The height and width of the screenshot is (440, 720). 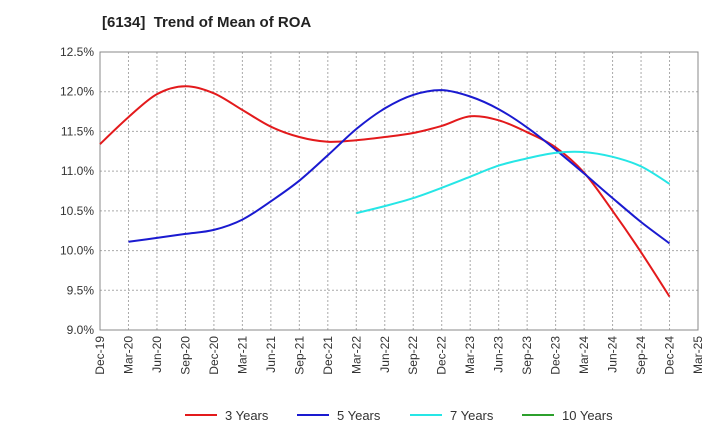 What do you see at coordinates (698, 355) in the screenshot?
I see `x-tick-label: Mar-25` at bounding box center [698, 355].